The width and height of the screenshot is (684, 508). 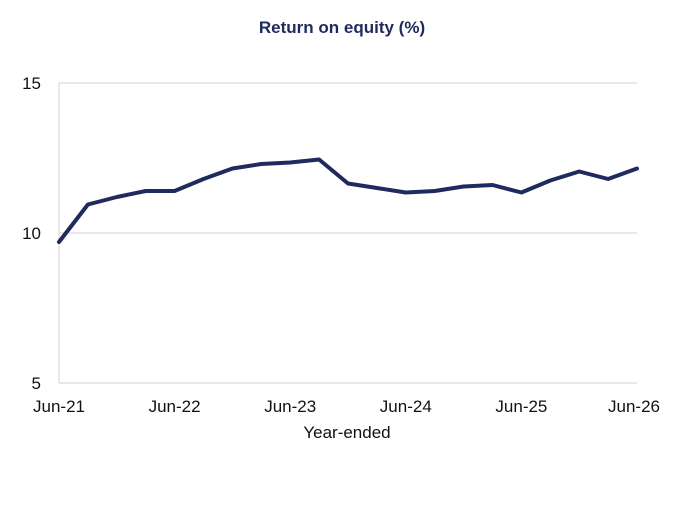 What do you see at coordinates (346, 432) in the screenshot?
I see `x-axis-label: Year-ended` at bounding box center [346, 432].